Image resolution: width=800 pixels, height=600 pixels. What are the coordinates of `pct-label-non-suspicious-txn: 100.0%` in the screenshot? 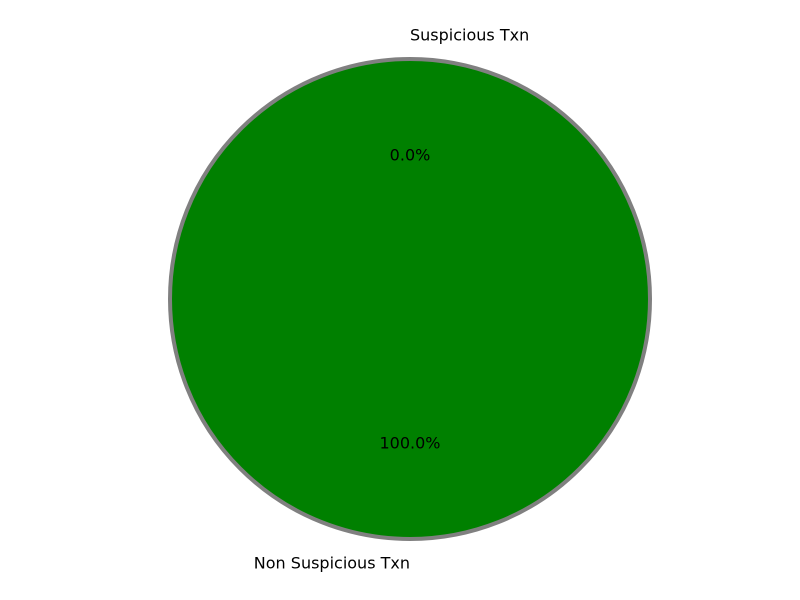 It's located at (409, 443).